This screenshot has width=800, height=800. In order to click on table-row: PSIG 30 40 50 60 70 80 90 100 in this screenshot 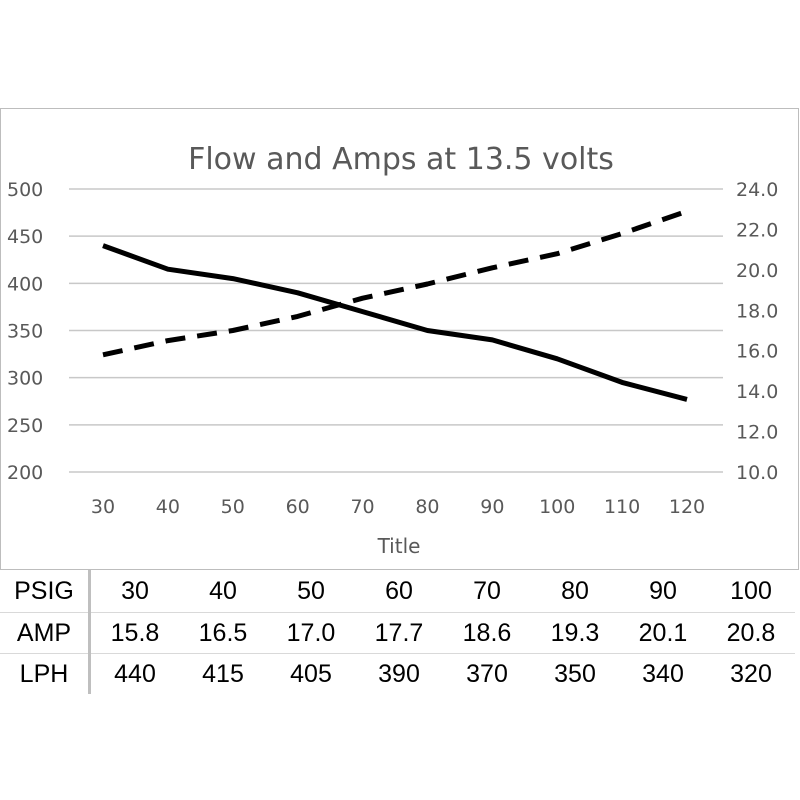, I will do `click(397, 591)`.